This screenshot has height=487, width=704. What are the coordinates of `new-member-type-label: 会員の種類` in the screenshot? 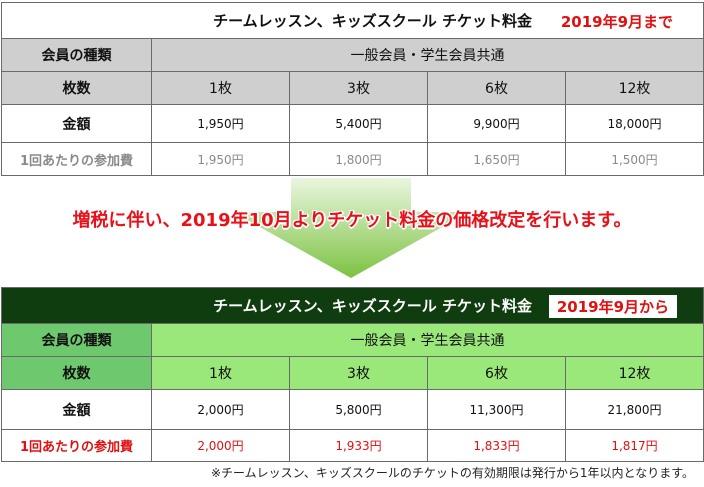 It's located at (76, 340).